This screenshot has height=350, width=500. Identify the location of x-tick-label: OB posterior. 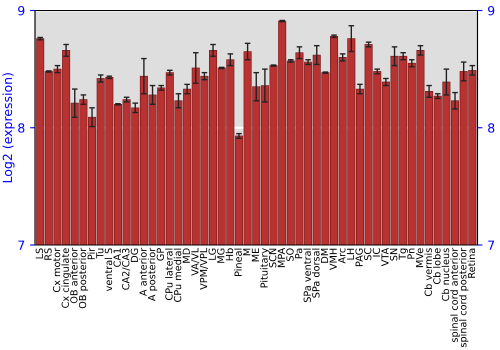
(83, 278).